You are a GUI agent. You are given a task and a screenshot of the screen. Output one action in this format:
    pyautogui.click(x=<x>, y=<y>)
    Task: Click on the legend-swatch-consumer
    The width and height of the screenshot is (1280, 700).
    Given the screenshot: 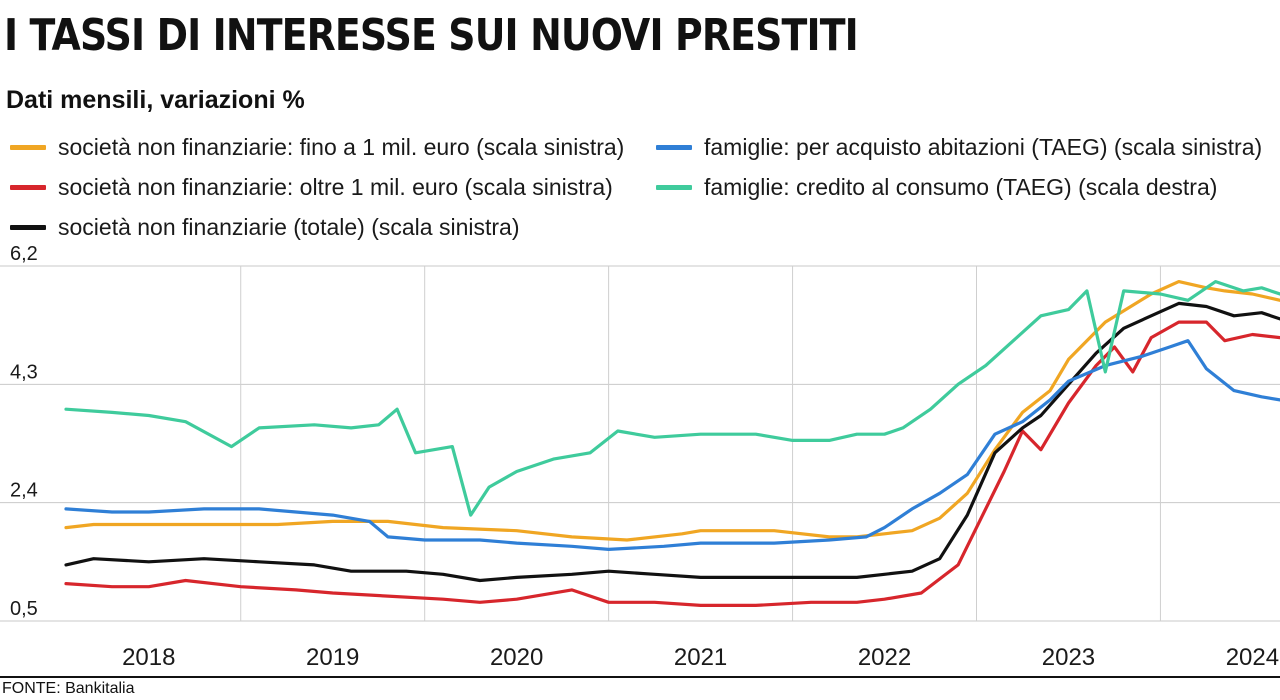 What is the action you would take?
    pyautogui.click(x=674, y=187)
    